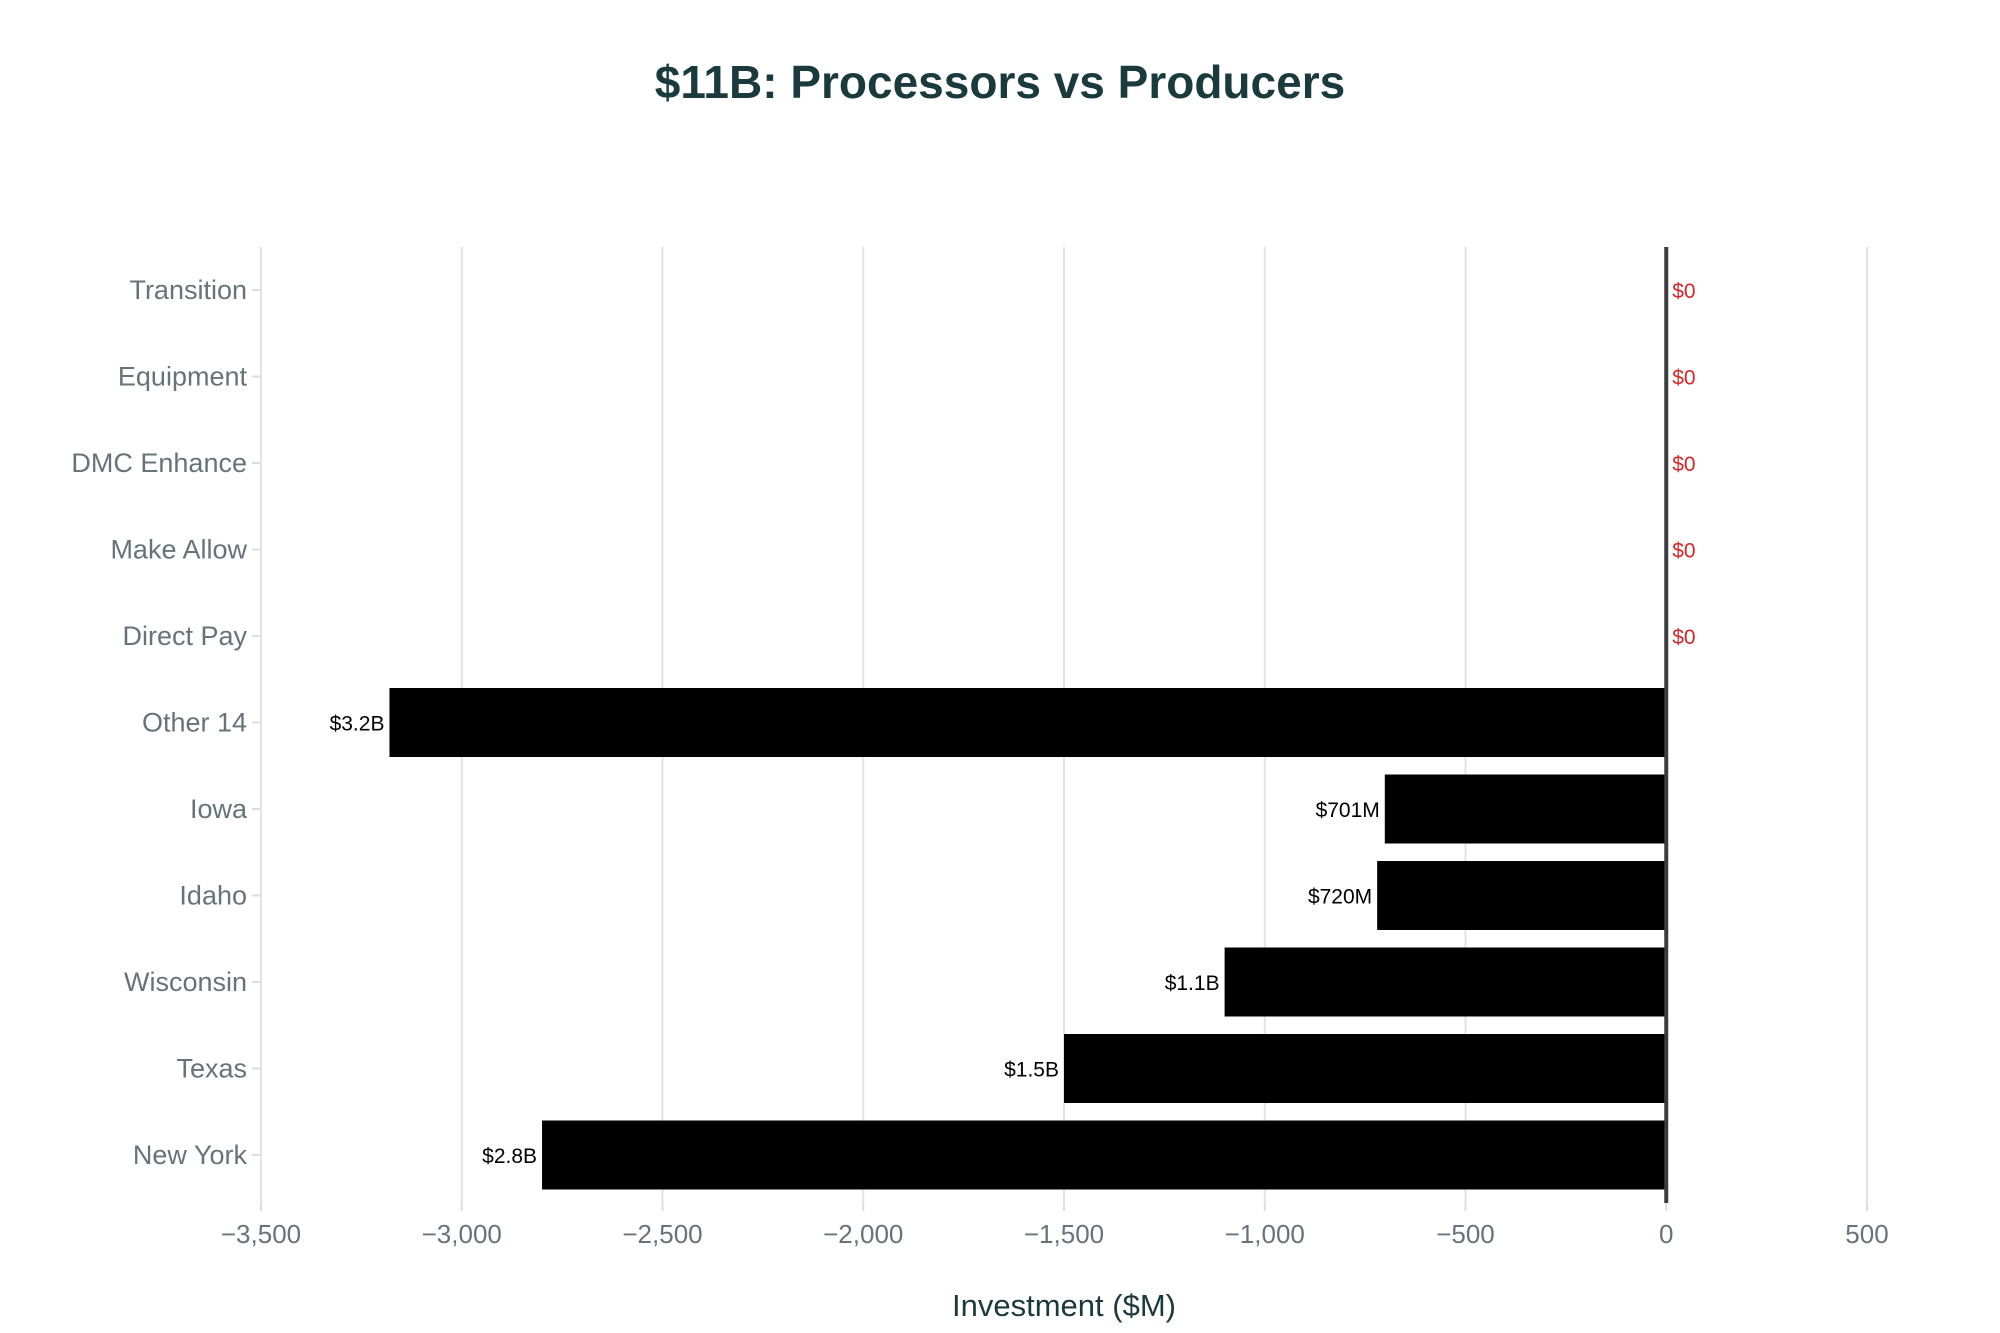  I want to click on category-label: New York, so click(190, 1155).